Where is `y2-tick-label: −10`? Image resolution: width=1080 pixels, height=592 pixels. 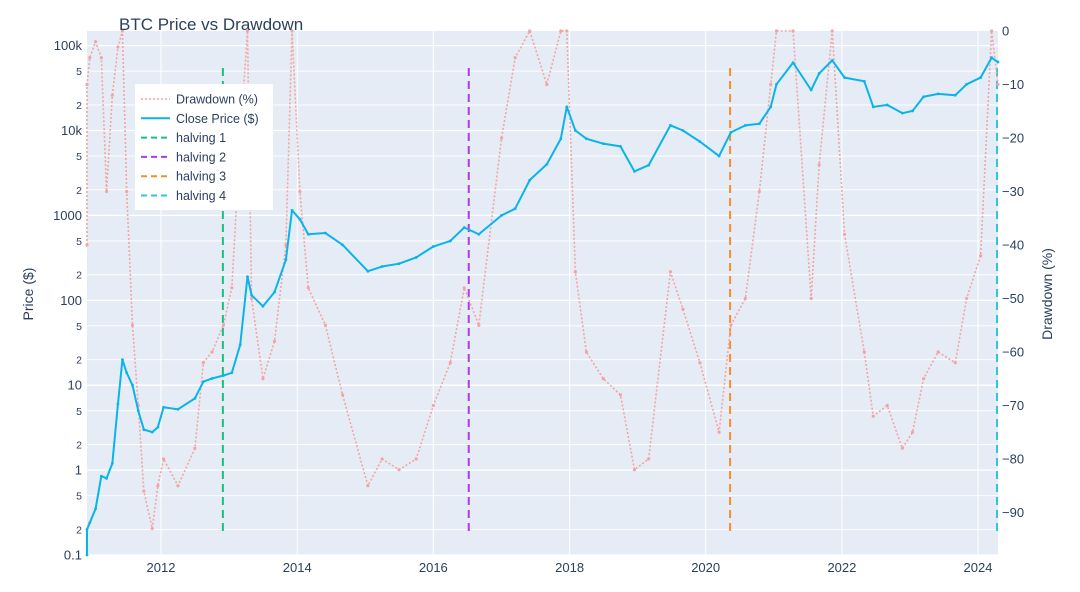
y2-tick-label: −10 is located at coordinates (1013, 84).